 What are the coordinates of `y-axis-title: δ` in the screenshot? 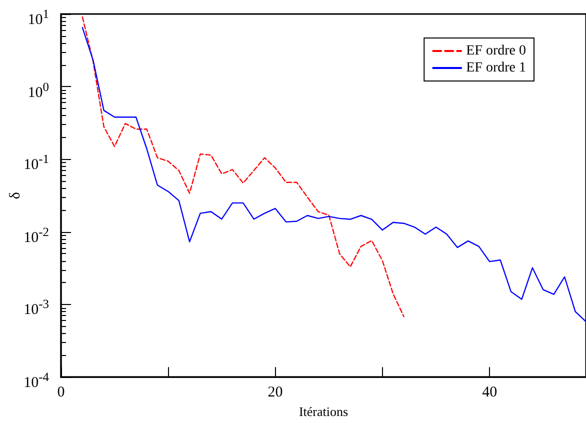 It's located at (16, 196).